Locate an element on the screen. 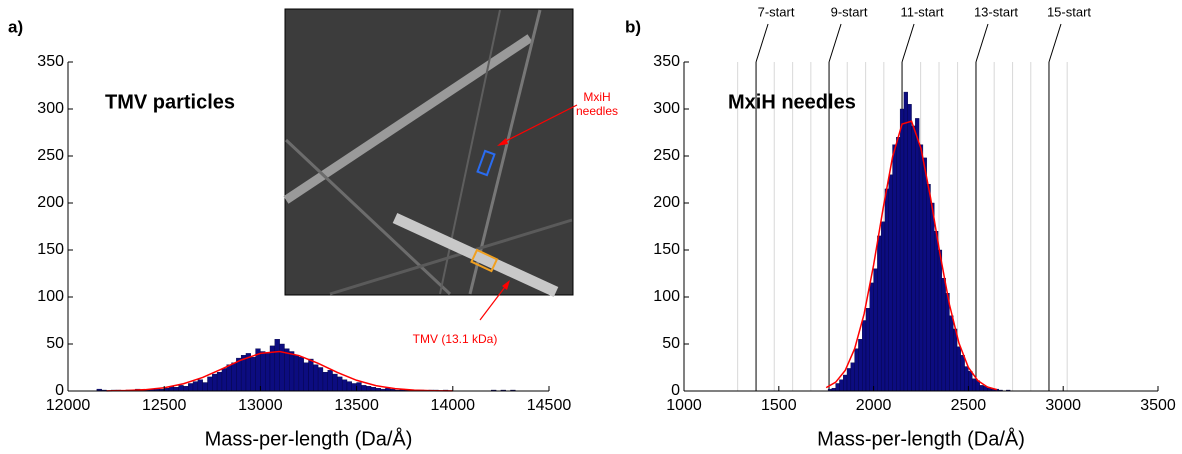 This screenshot has height=454, width=1182. y-tick-label: 200 is located at coordinates (666, 202).